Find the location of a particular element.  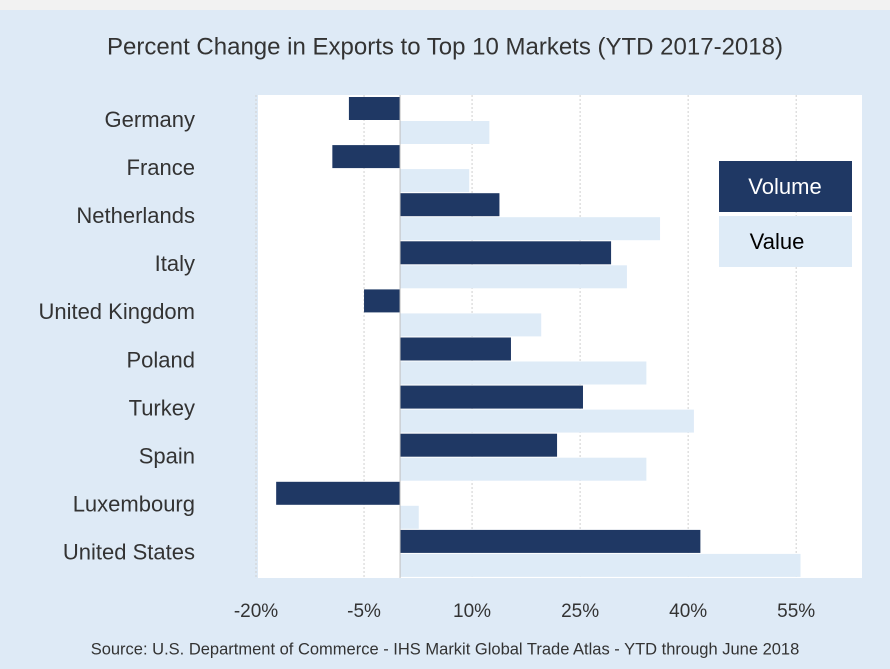

legend-label: Volume is located at coordinates (784, 186).